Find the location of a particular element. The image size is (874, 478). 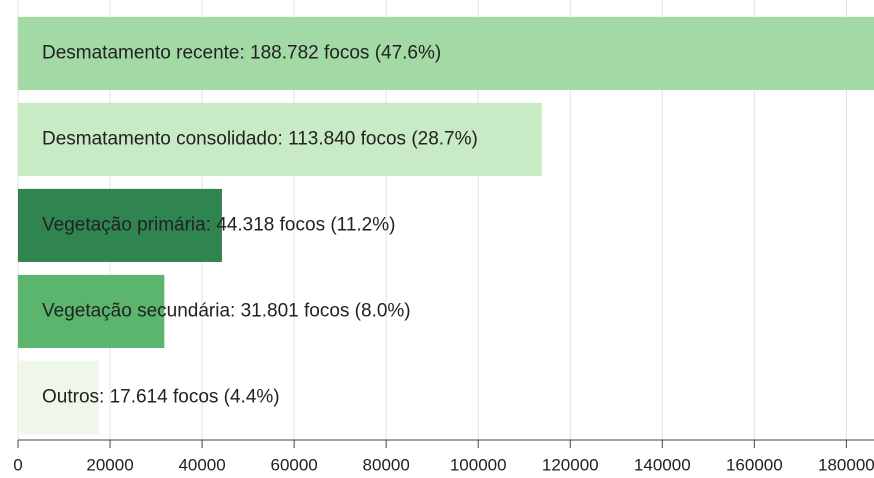

x-tick-label: 180000 is located at coordinates (846, 464).